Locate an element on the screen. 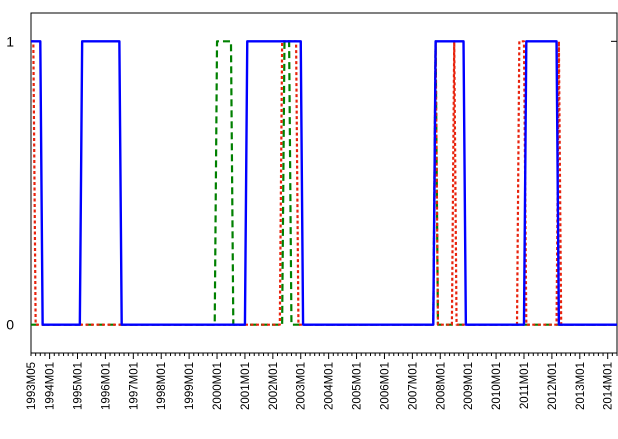  x-tick-label: 1994M01 is located at coordinates (51, 386).